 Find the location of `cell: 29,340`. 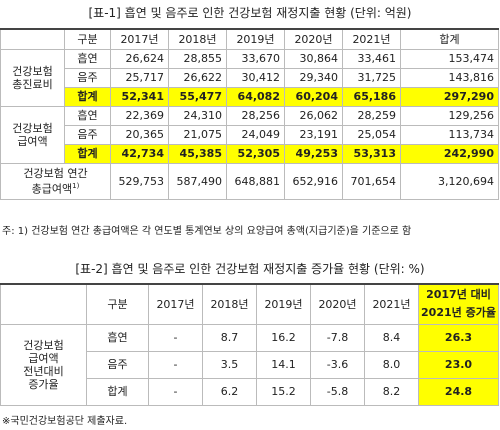

cell: 29,340 is located at coordinates (313, 77).